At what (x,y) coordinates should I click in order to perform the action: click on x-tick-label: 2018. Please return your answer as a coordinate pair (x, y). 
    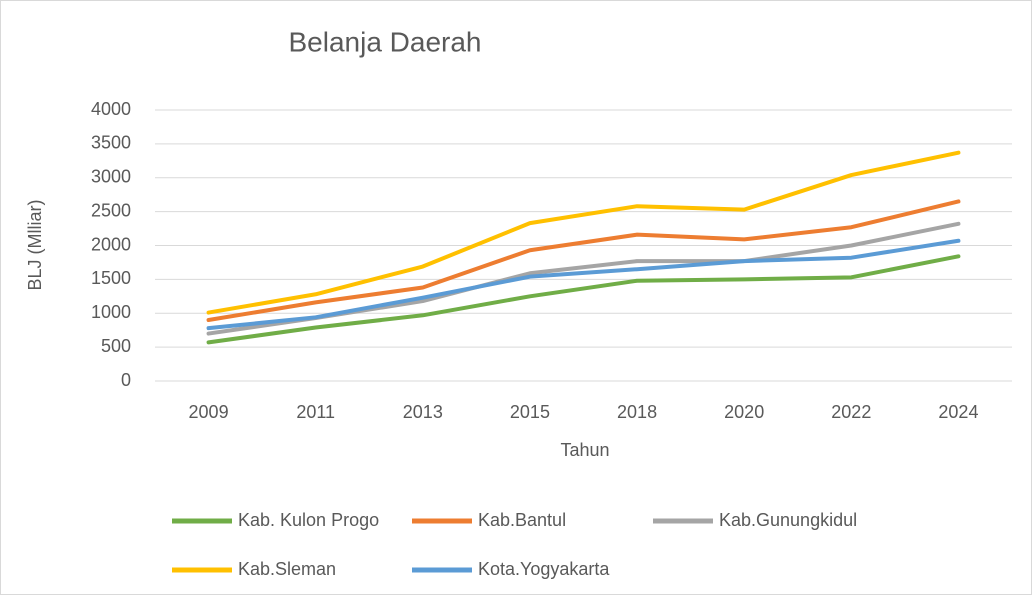
    Looking at the image, I should click on (637, 412).